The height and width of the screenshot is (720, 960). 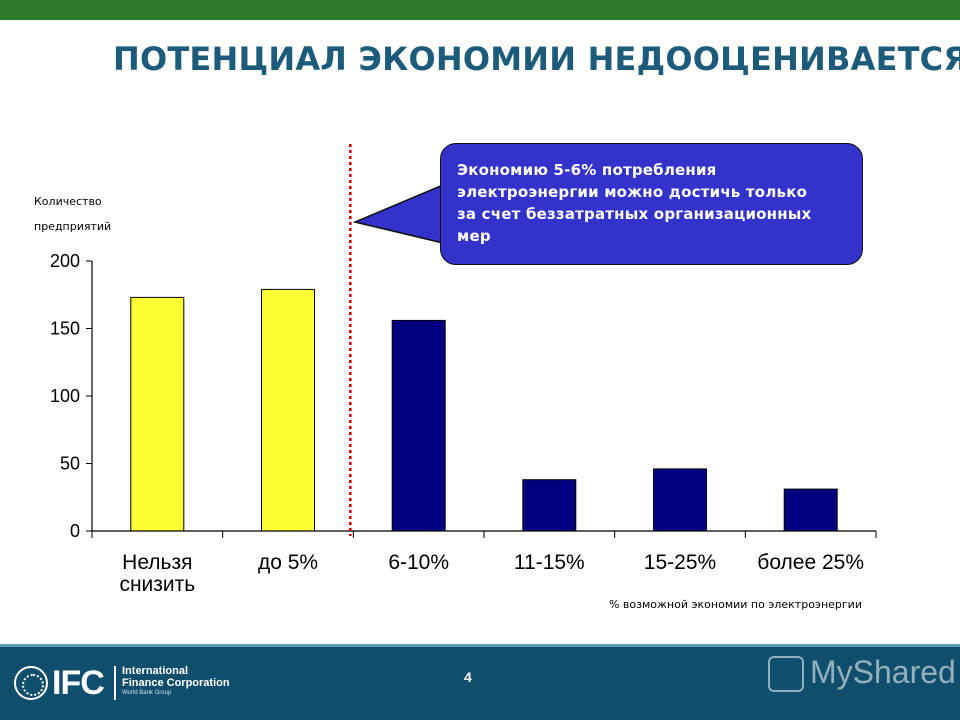 I want to click on org-subtitle: World Bank Group, so click(x=147, y=693).